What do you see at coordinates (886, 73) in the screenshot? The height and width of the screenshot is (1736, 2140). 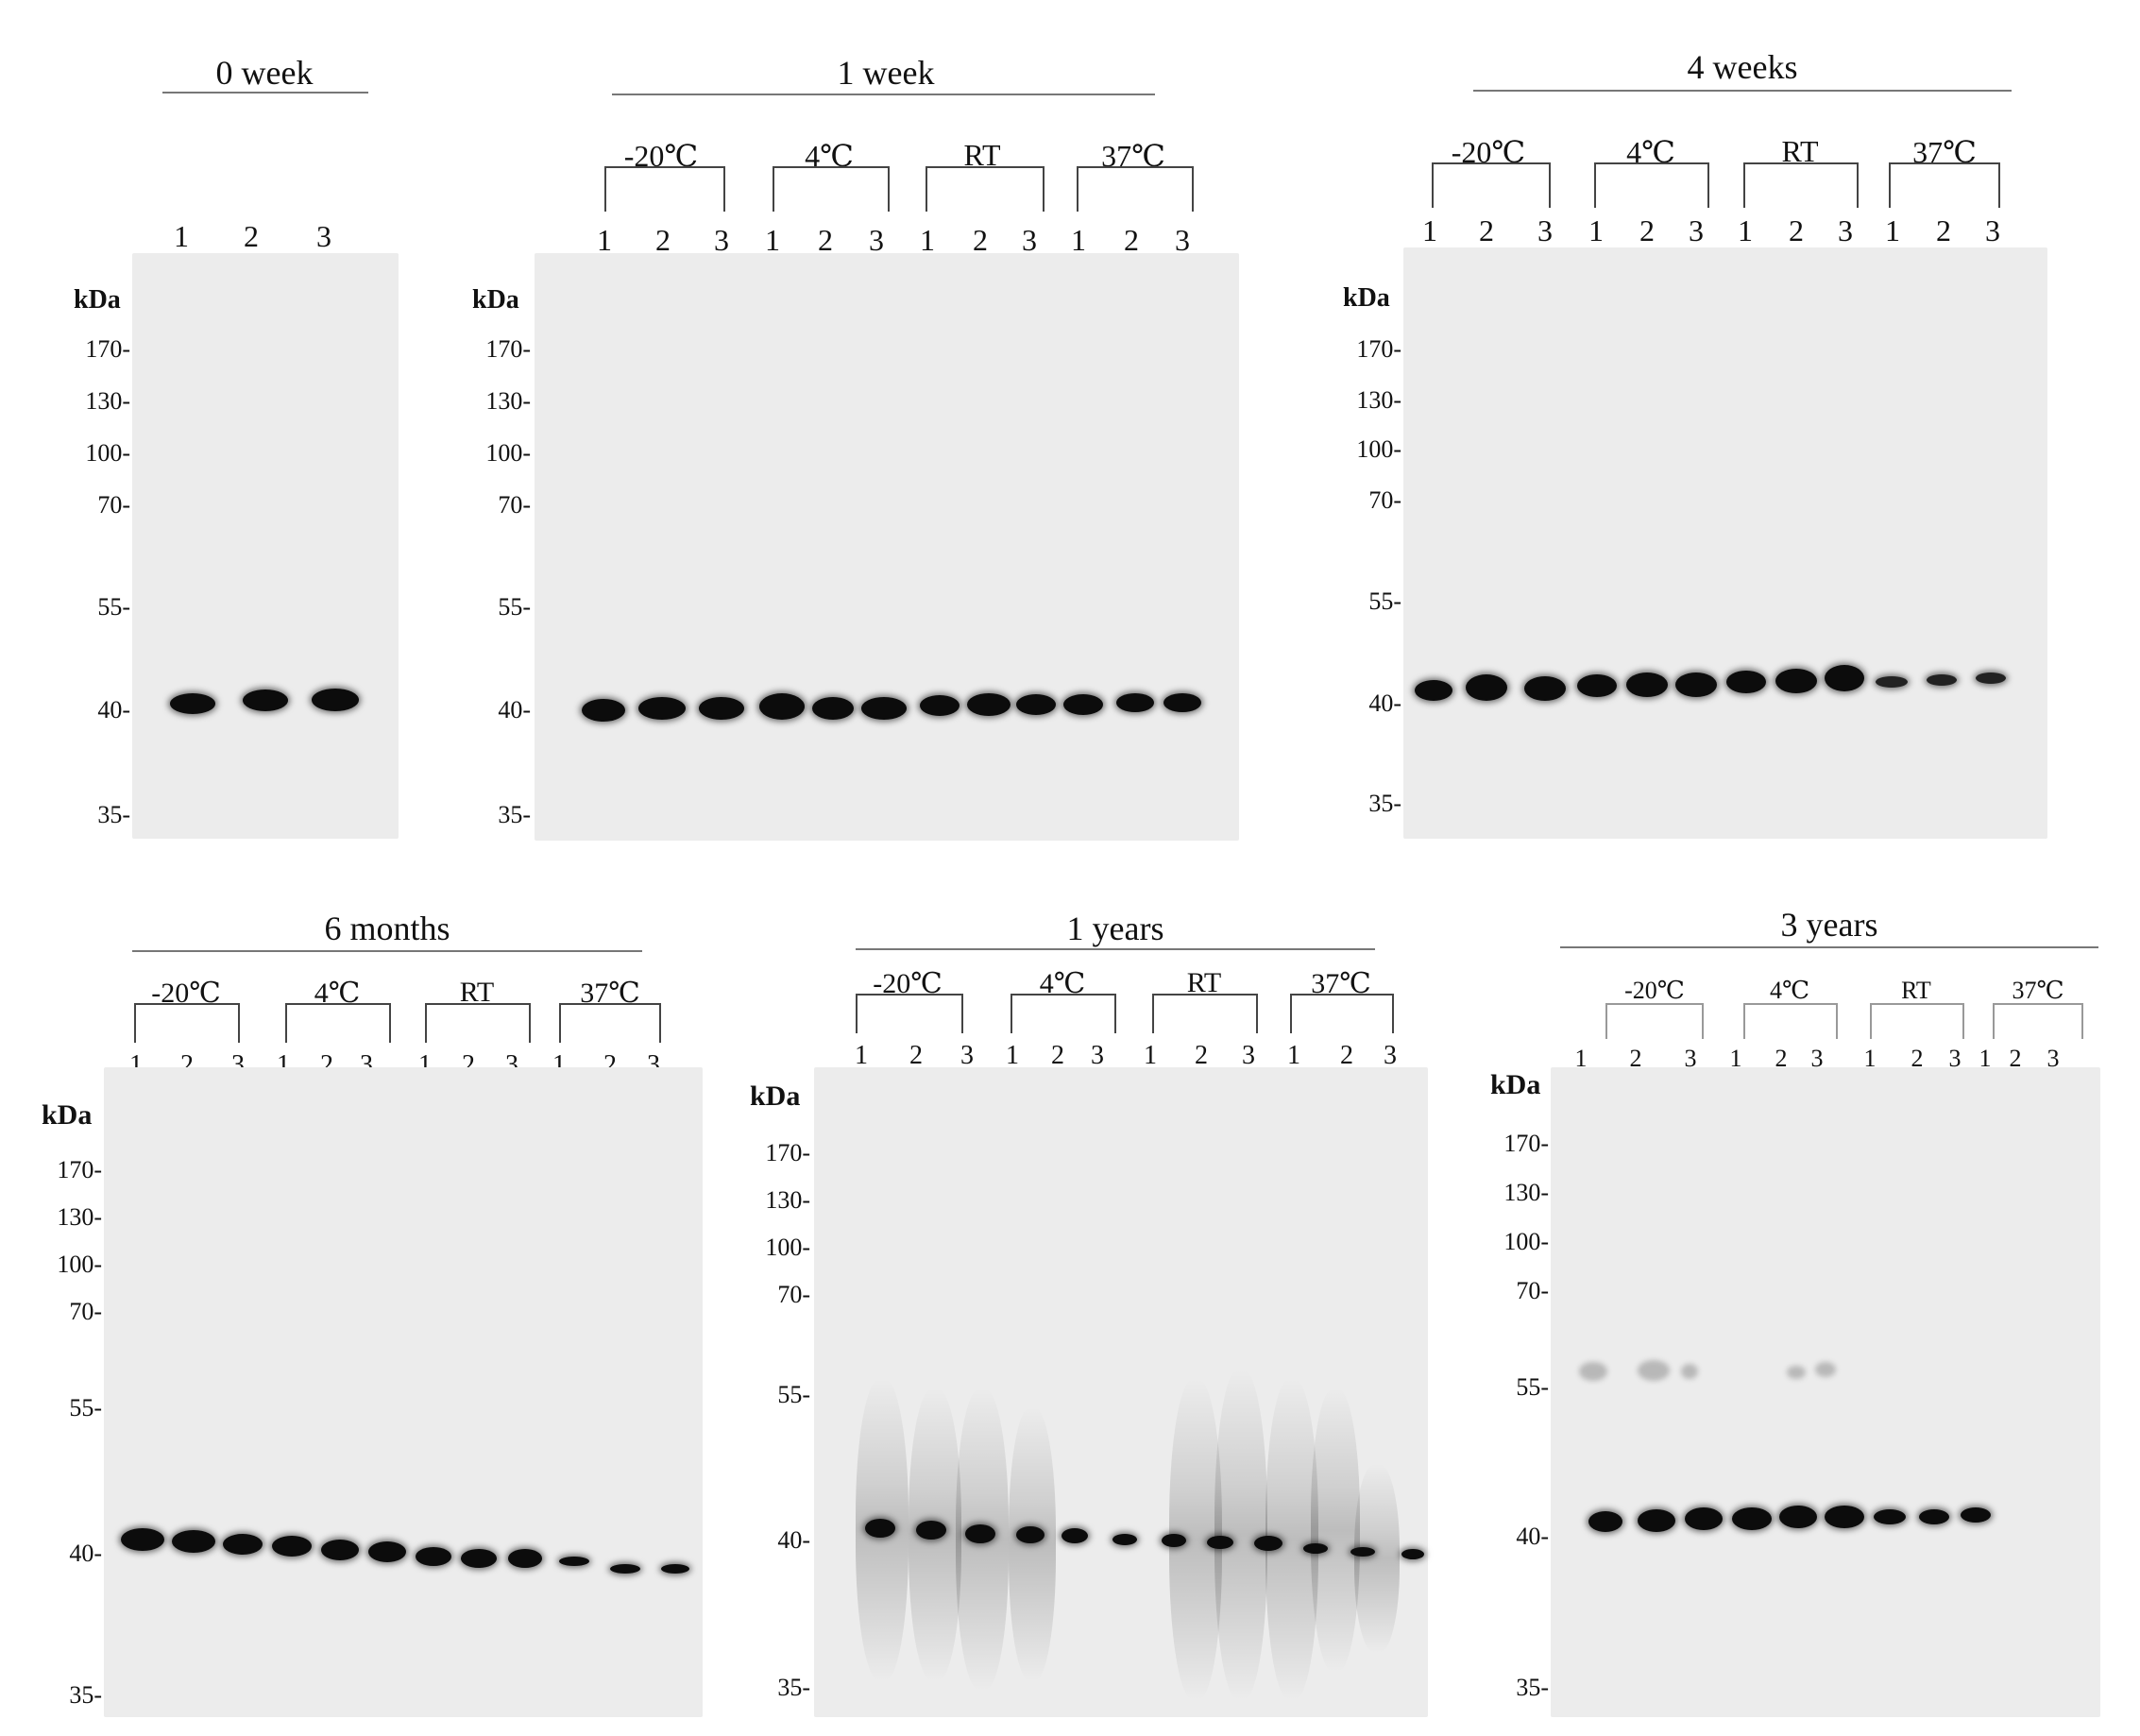 I see `panel-title: 1 week` at bounding box center [886, 73].